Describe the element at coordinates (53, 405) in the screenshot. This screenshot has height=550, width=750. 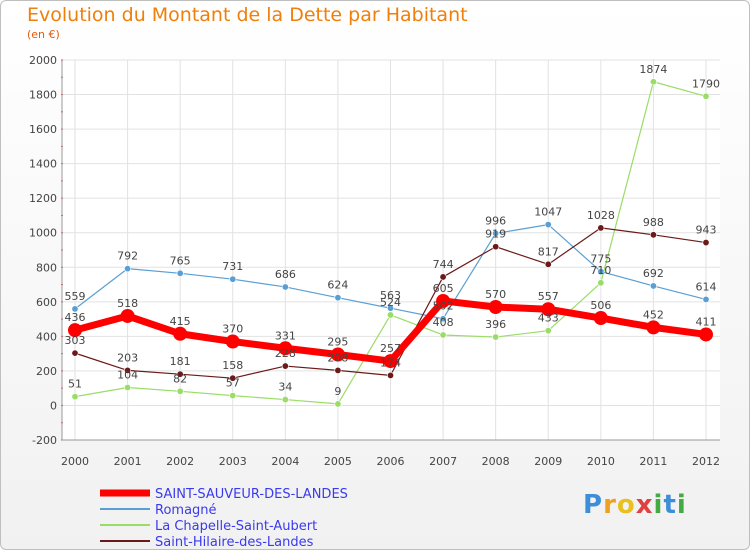
I see `y-tick-label: 0` at that location.